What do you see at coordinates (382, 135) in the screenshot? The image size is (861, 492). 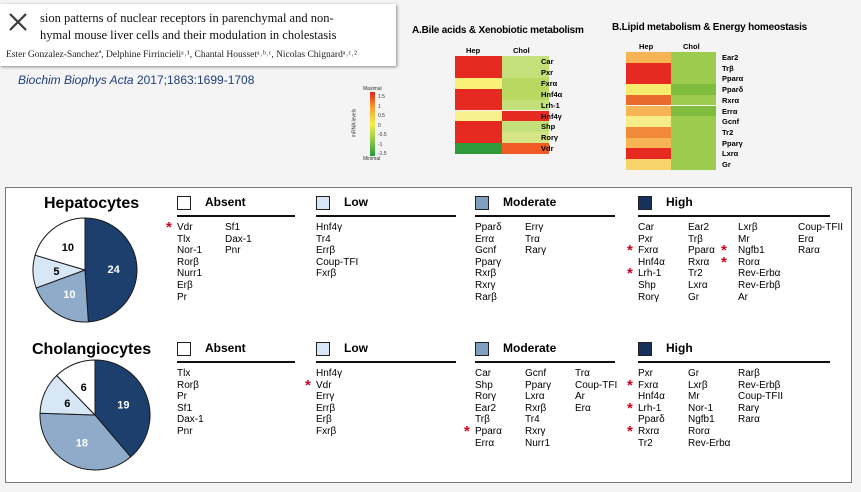 I see `scale-tick-label: -0.5` at bounding box center [382, 135].